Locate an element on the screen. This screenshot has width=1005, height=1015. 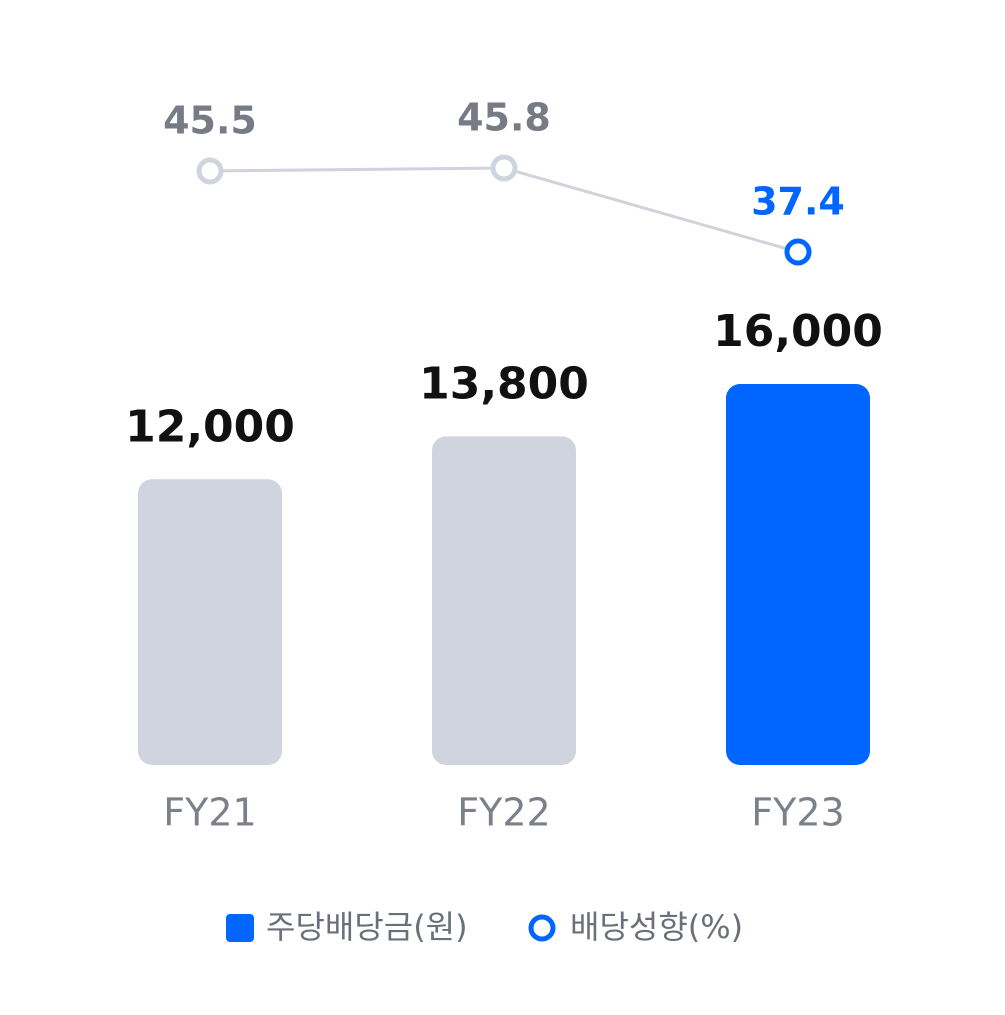
bar-value-label: 16,000 is located at coordinates (798, 331).